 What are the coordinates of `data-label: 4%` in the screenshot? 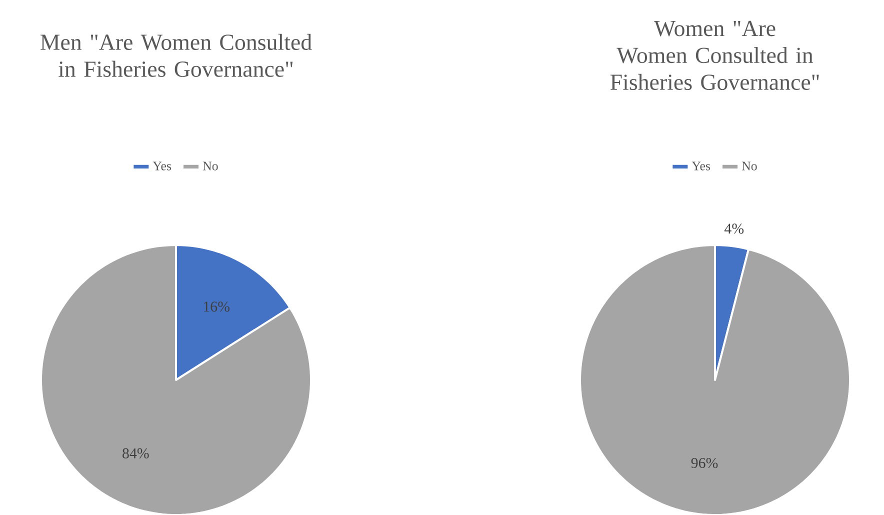 It's located at (734, 229).